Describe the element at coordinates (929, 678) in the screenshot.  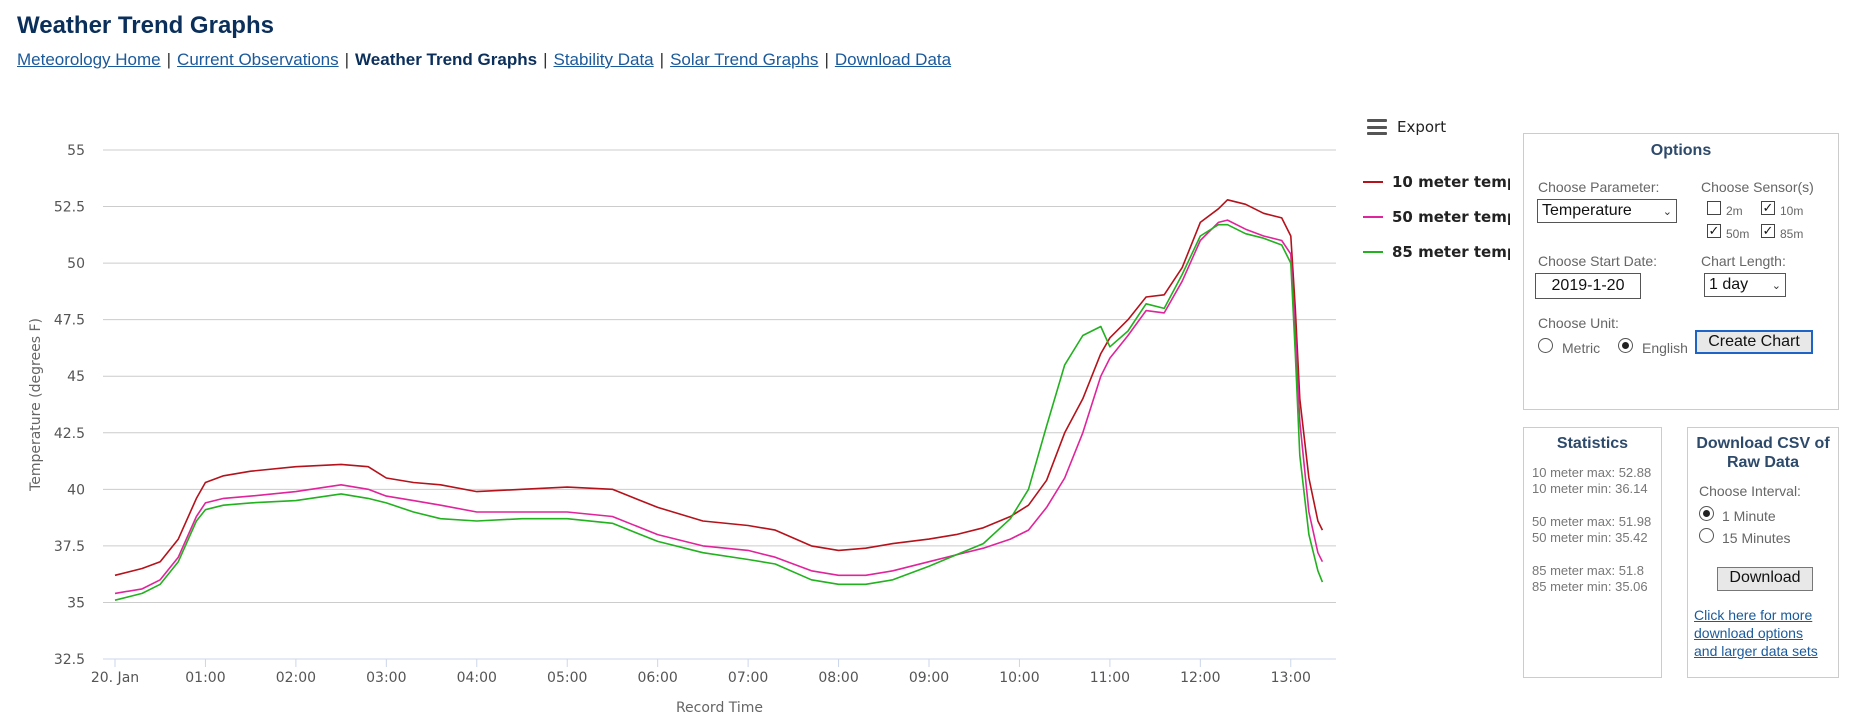
I see `x-tick-label: 09:00` at that location.